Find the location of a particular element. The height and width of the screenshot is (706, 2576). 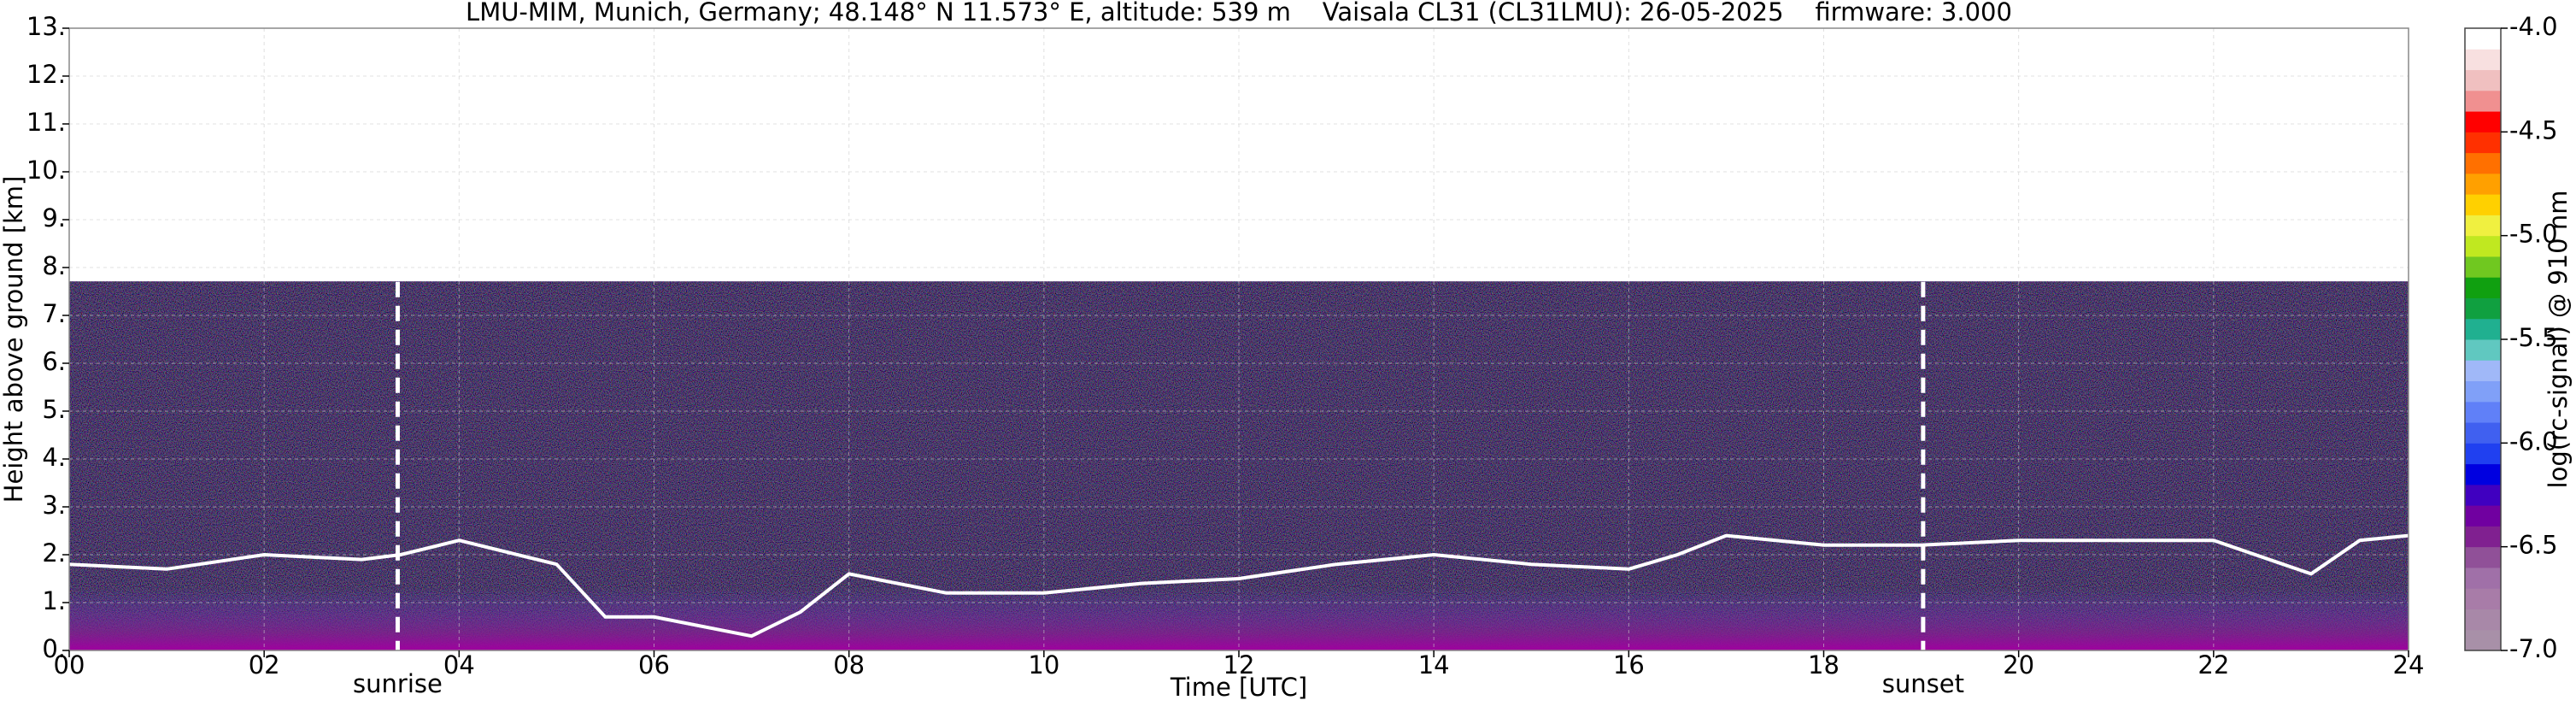

x-tick-label: 00 is located at coordinates (69, 665).